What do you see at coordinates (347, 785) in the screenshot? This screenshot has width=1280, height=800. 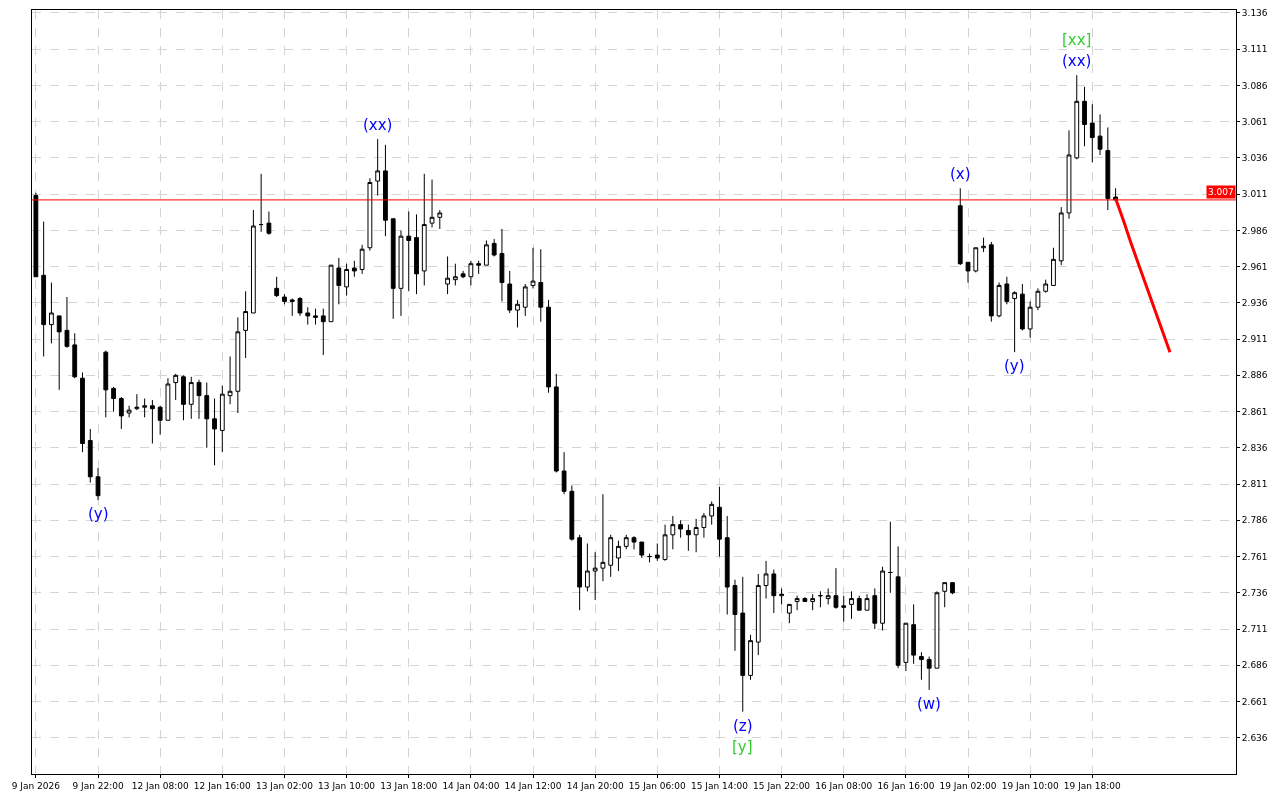 I see `x-tick-label: 13 Jan 10:00` at bounding box center [347, 785].